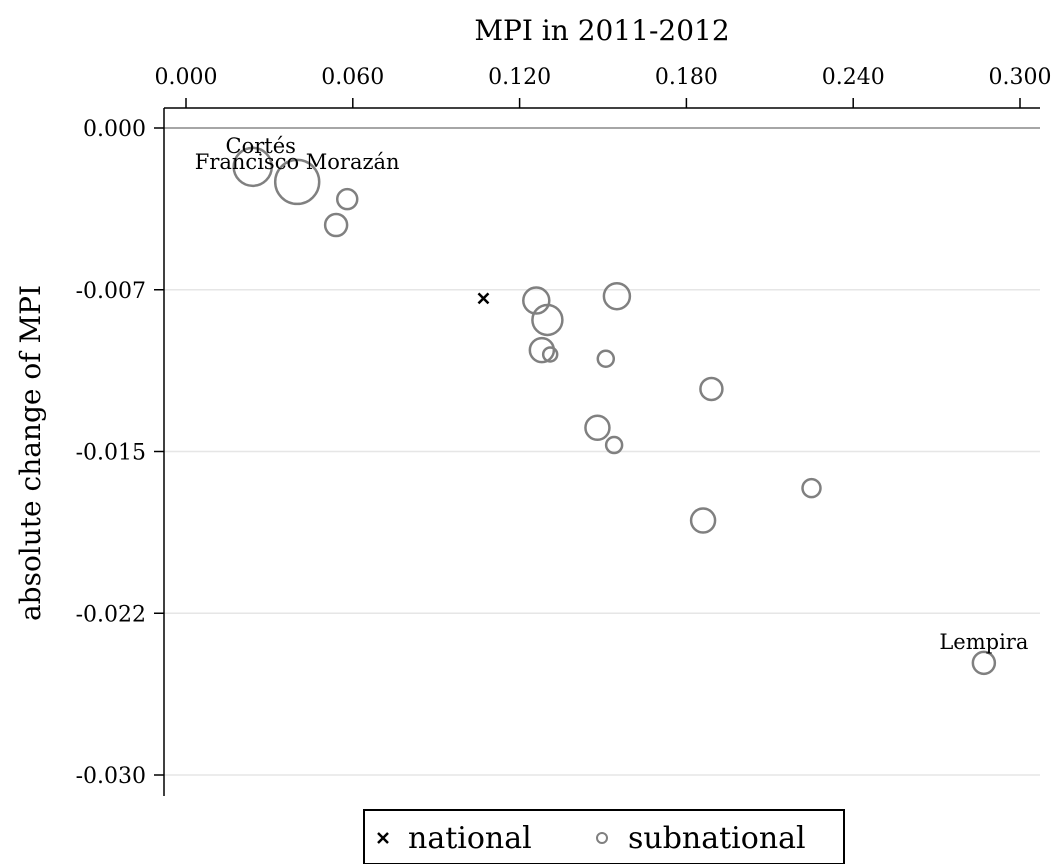 This screenshot has height=864, width=1062. Describe the element at coordinates (30, 453) in the screenshot. I see `y-axis-title: absolute change of MPI` at that location.